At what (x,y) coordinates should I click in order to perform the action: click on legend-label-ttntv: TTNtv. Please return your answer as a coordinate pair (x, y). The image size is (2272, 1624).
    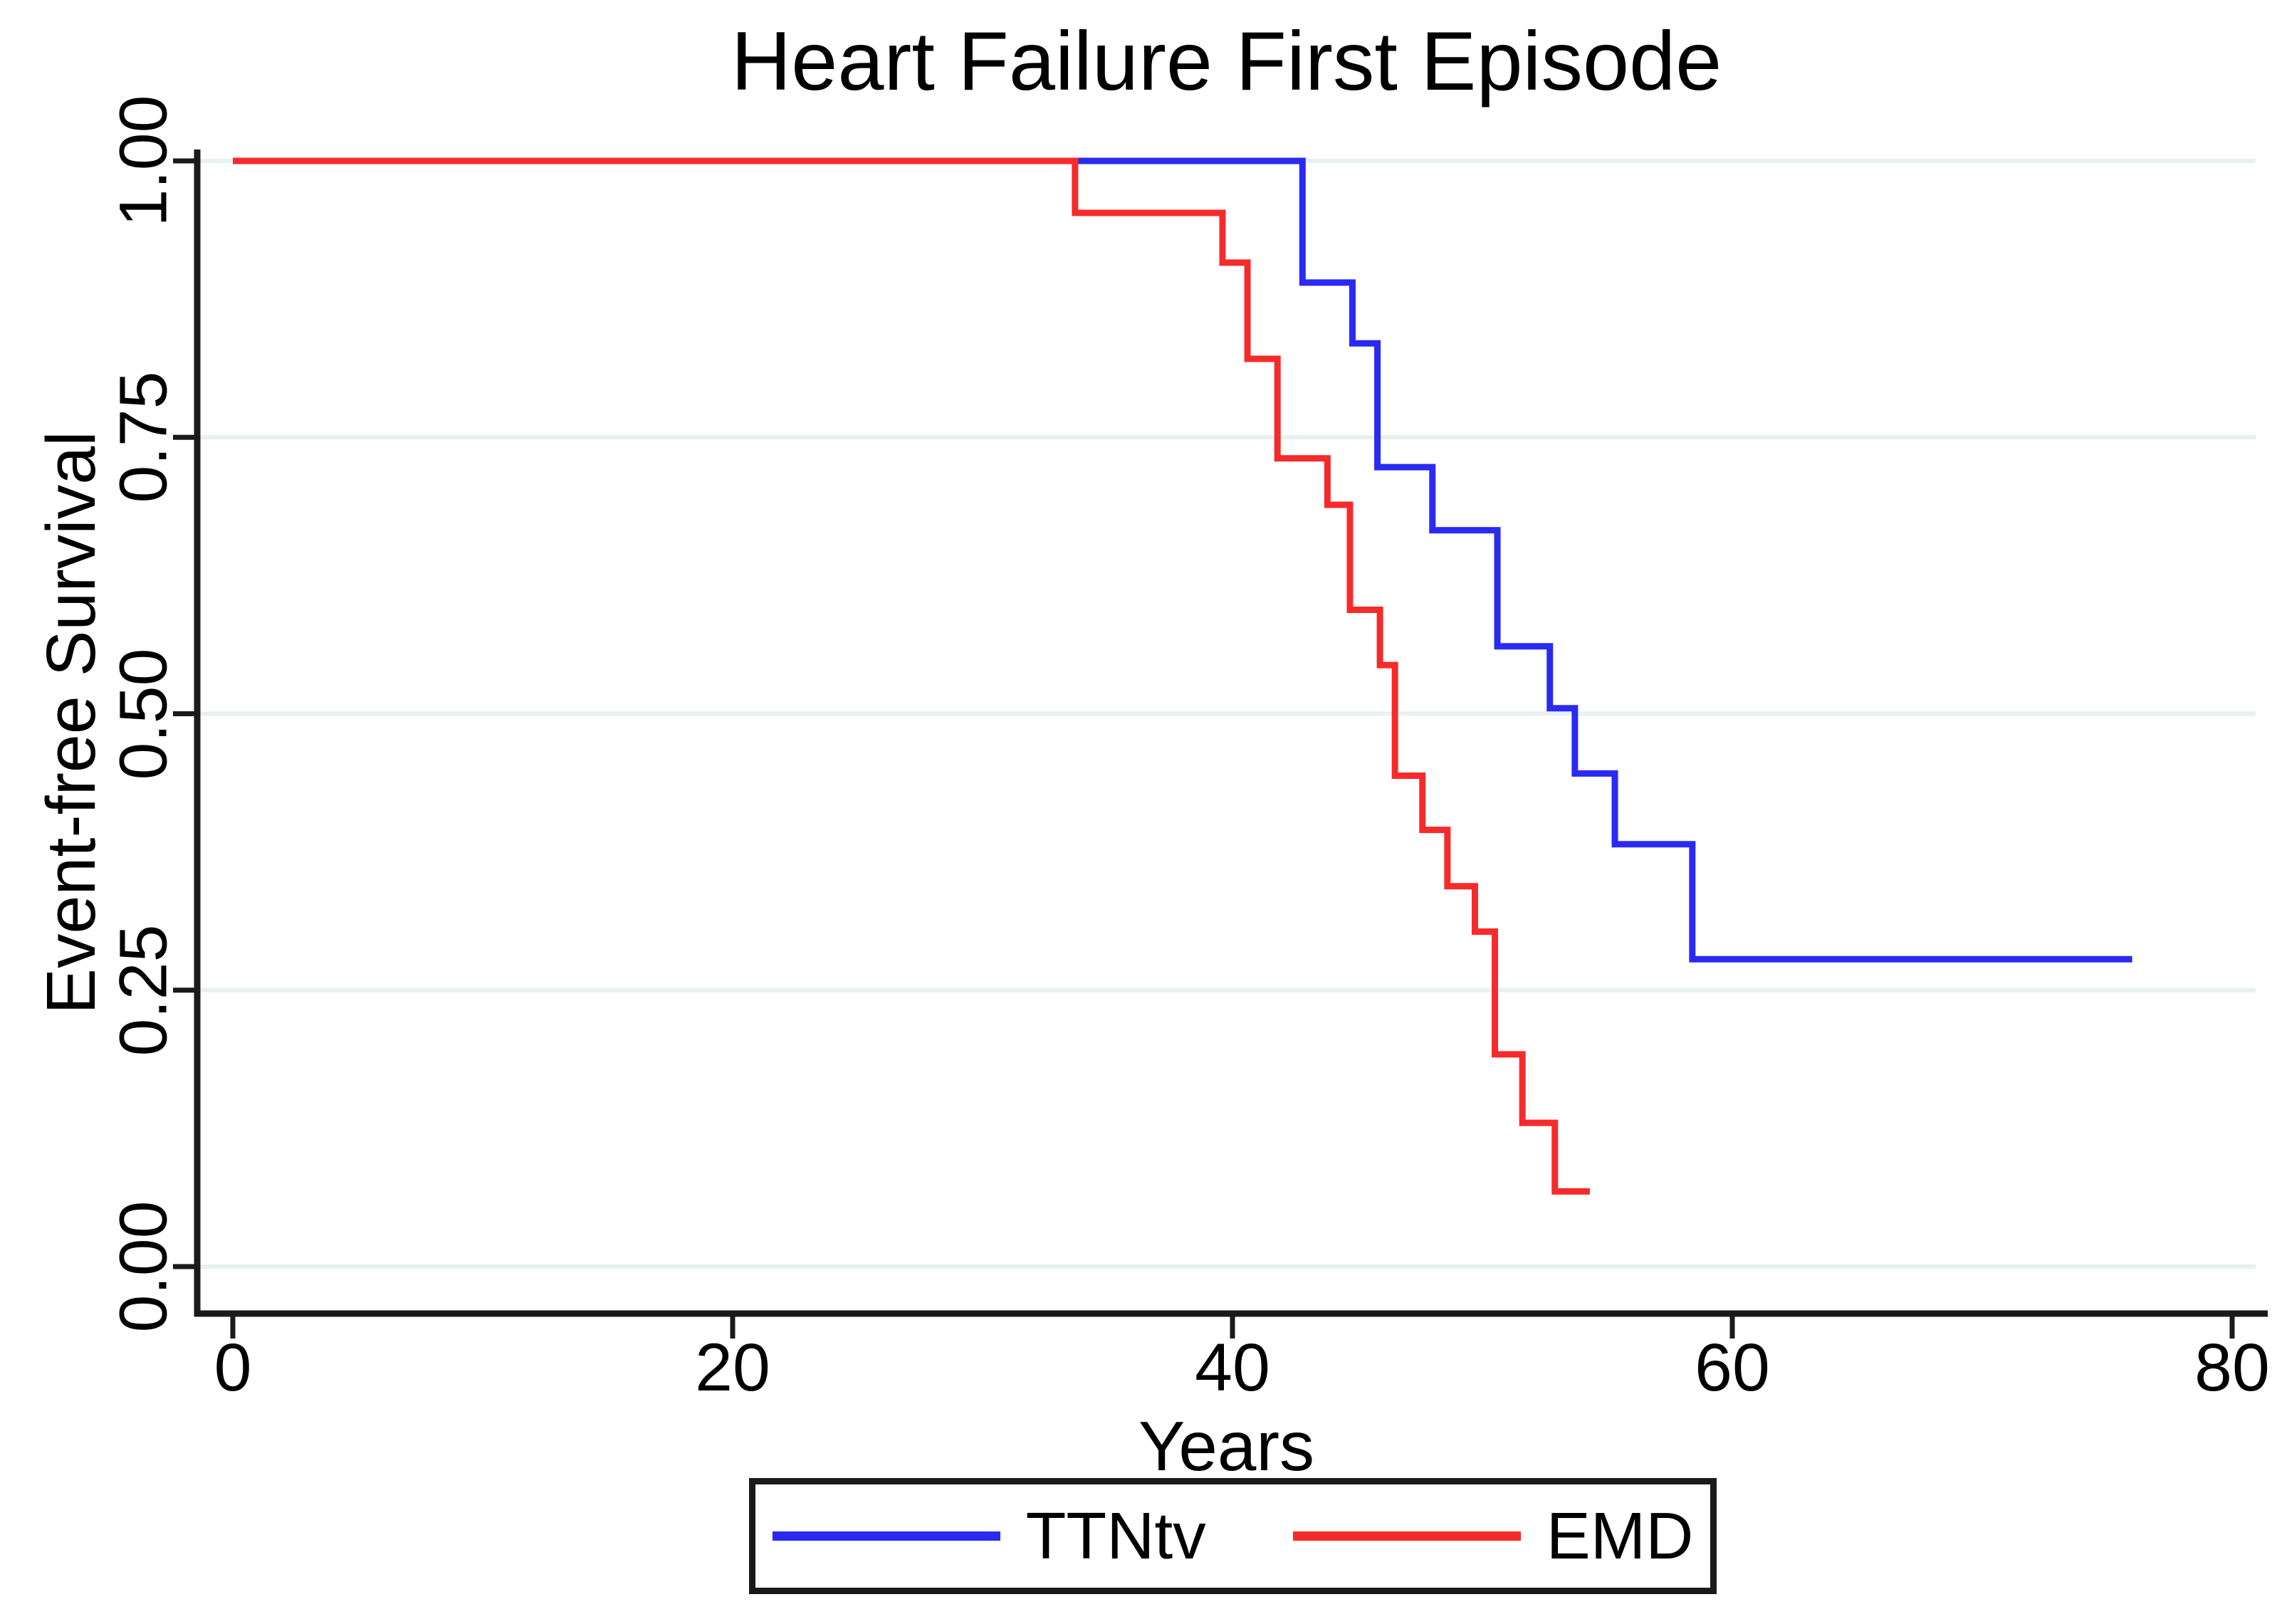
    Looking at the image, I should click on (1115, 1536).